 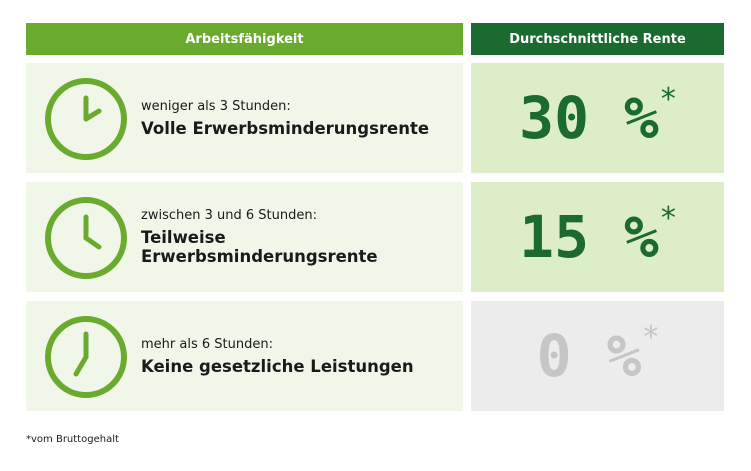 I want to click on row-title: Teilweise Erwerbsminderungsrente, so click(x=259, y=247).